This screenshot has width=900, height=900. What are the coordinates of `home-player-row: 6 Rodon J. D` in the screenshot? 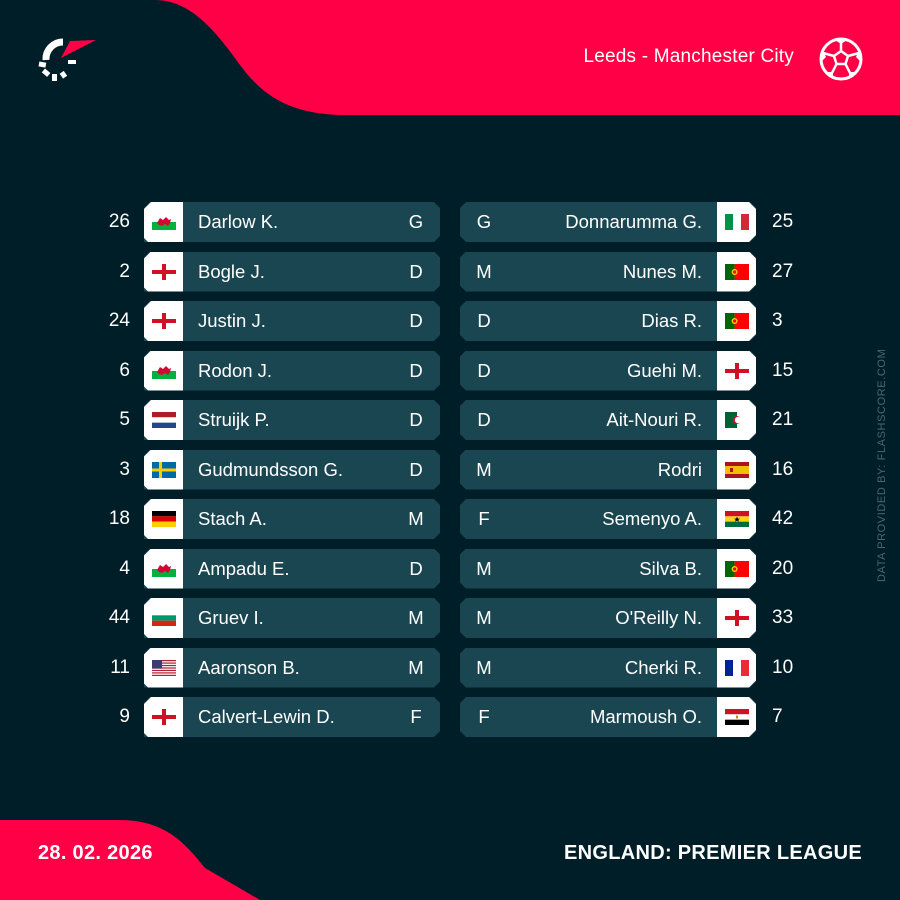 It's located at (265, 370).